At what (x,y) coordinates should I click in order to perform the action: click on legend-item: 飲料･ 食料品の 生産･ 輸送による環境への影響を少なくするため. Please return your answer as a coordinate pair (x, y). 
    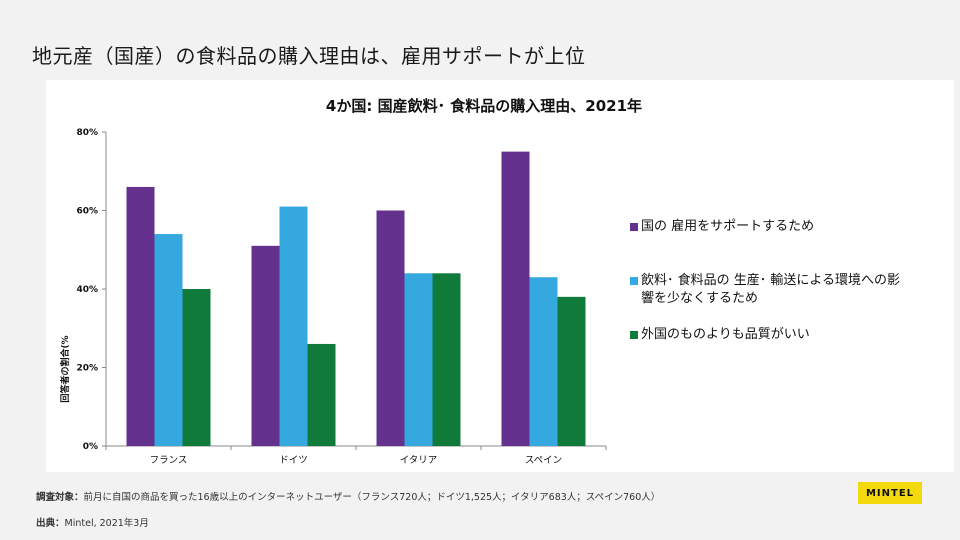
    Looking at the image, I should click on (770, 290).